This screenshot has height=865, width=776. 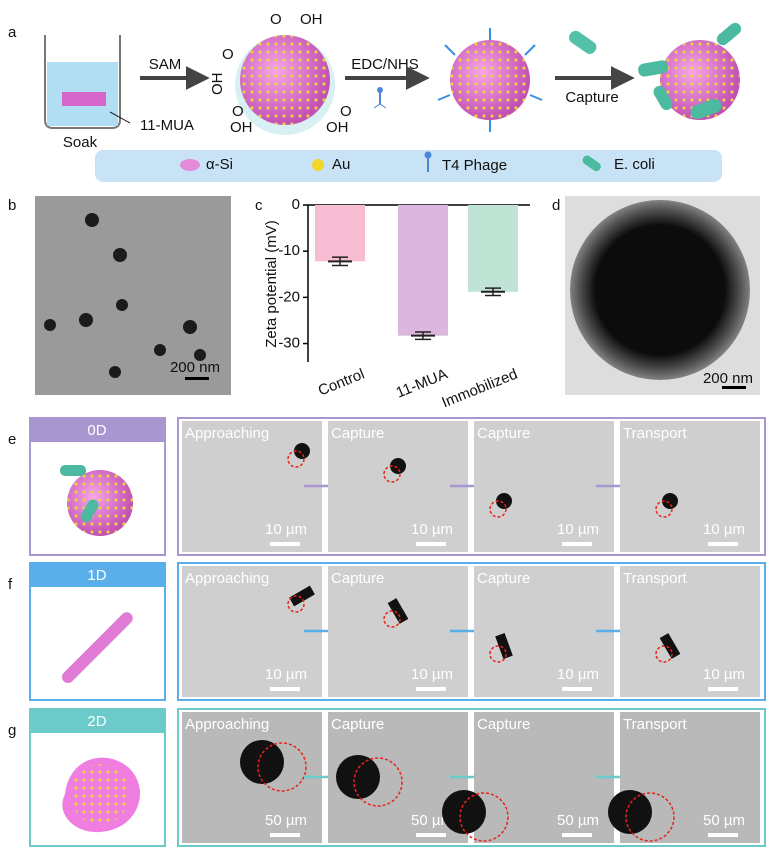 What do you see at coordinates (125, 295) in the screenshot?
I see `phage-particles` at bounding box center [125, 295].